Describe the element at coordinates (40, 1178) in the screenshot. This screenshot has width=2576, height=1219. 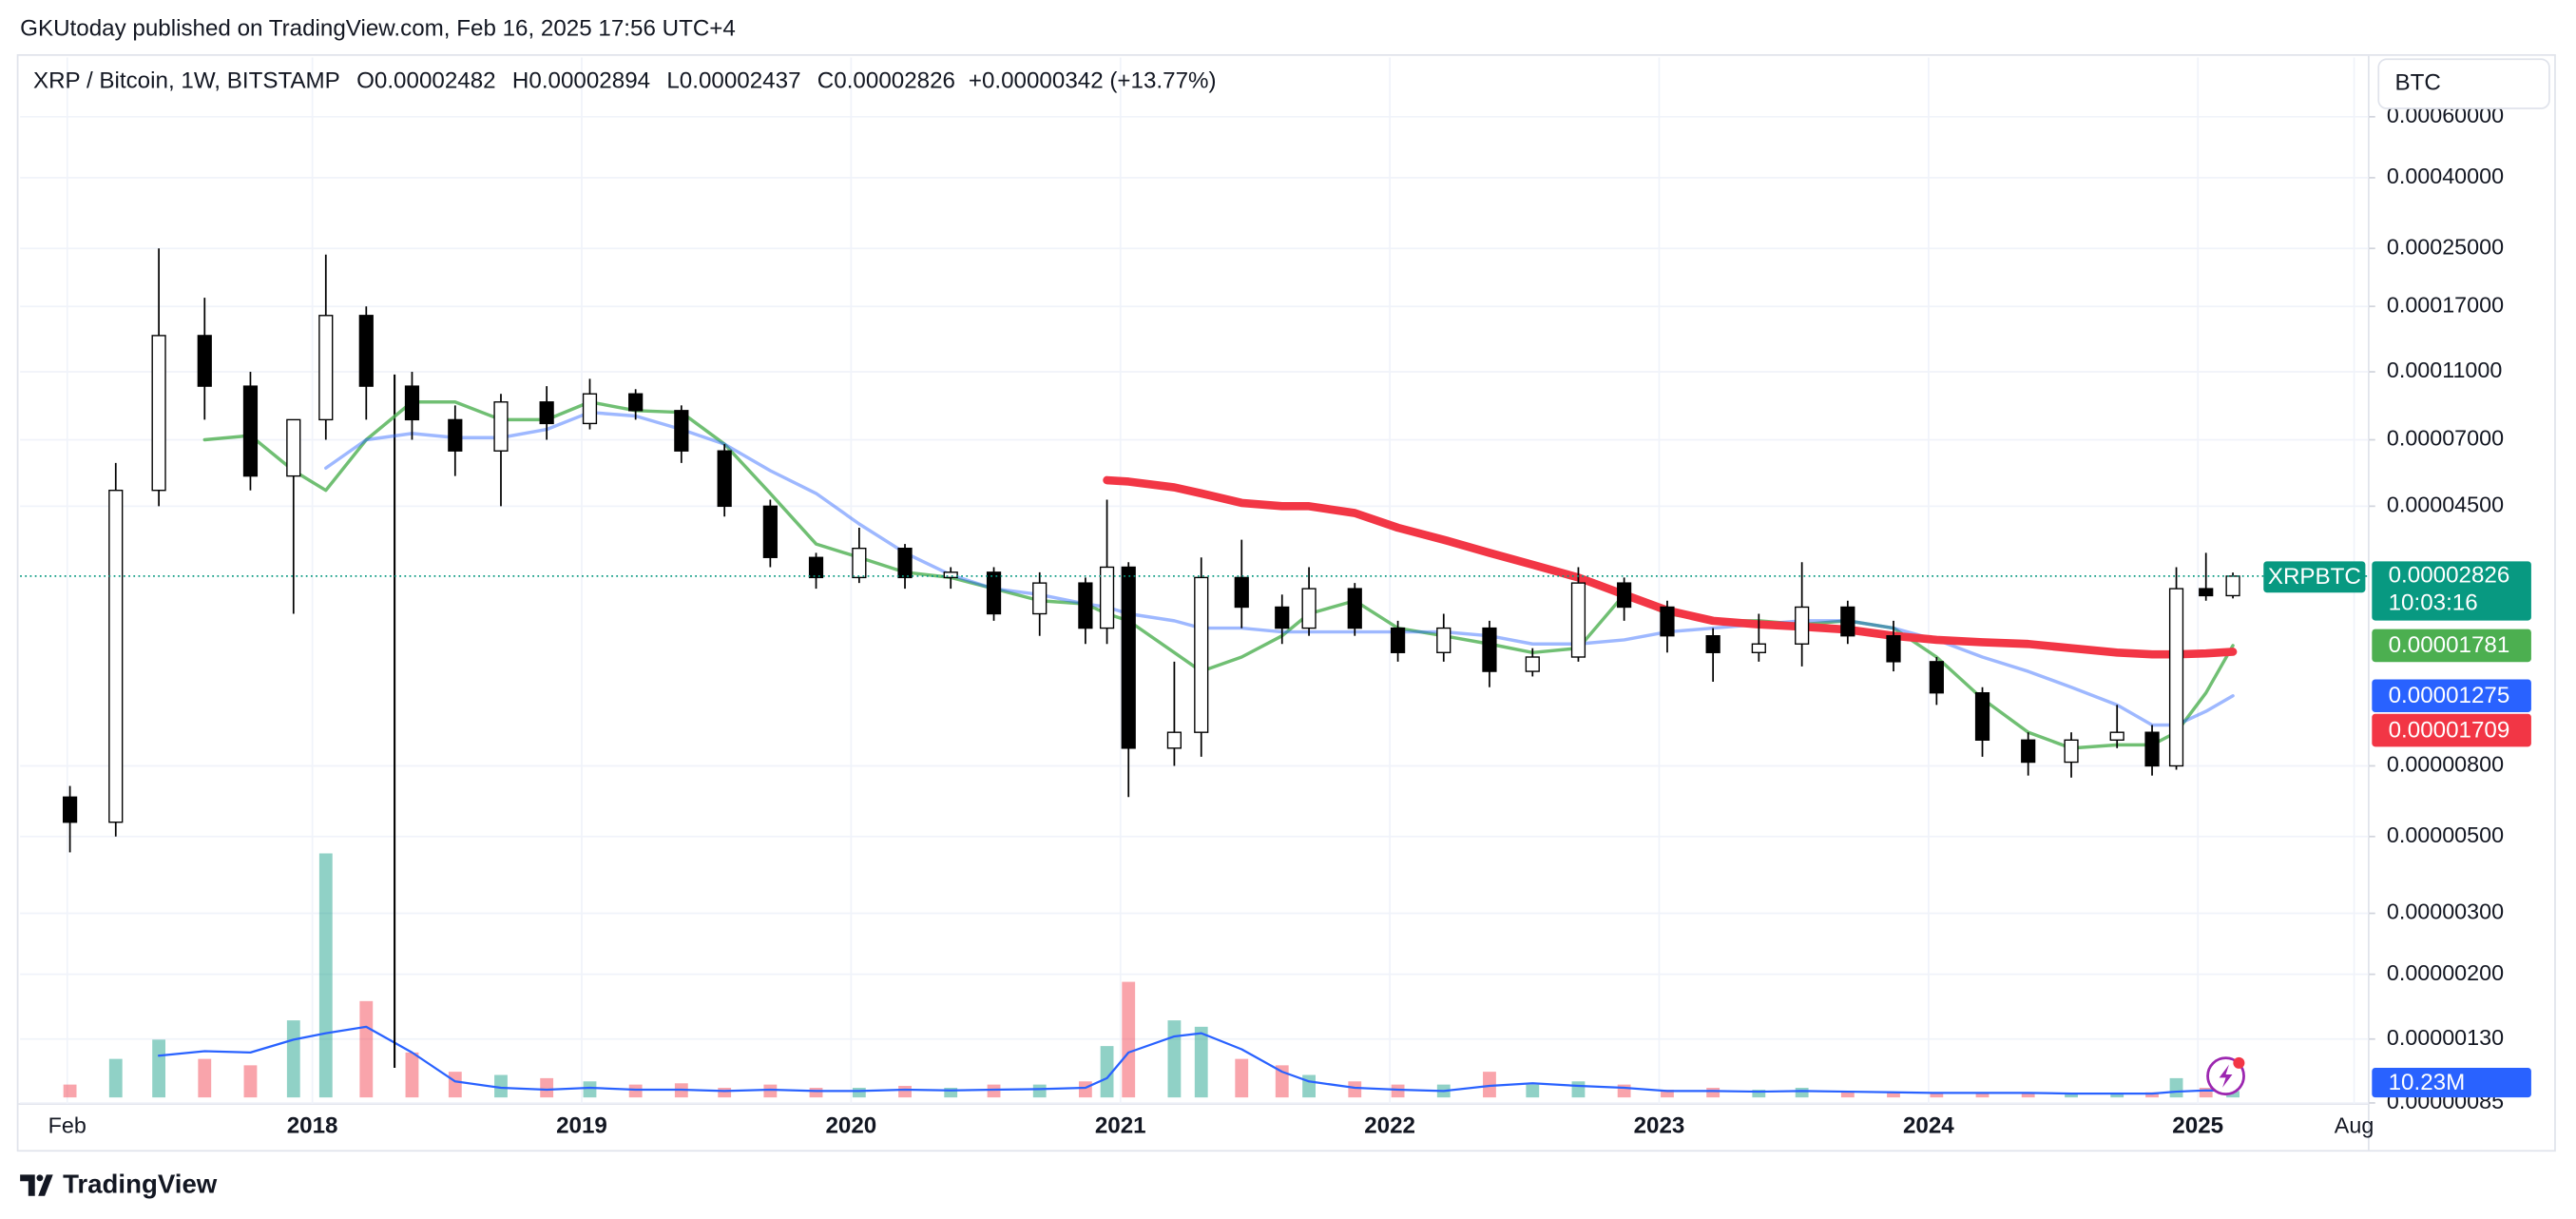
I see `brand-mark-dot` at that location.